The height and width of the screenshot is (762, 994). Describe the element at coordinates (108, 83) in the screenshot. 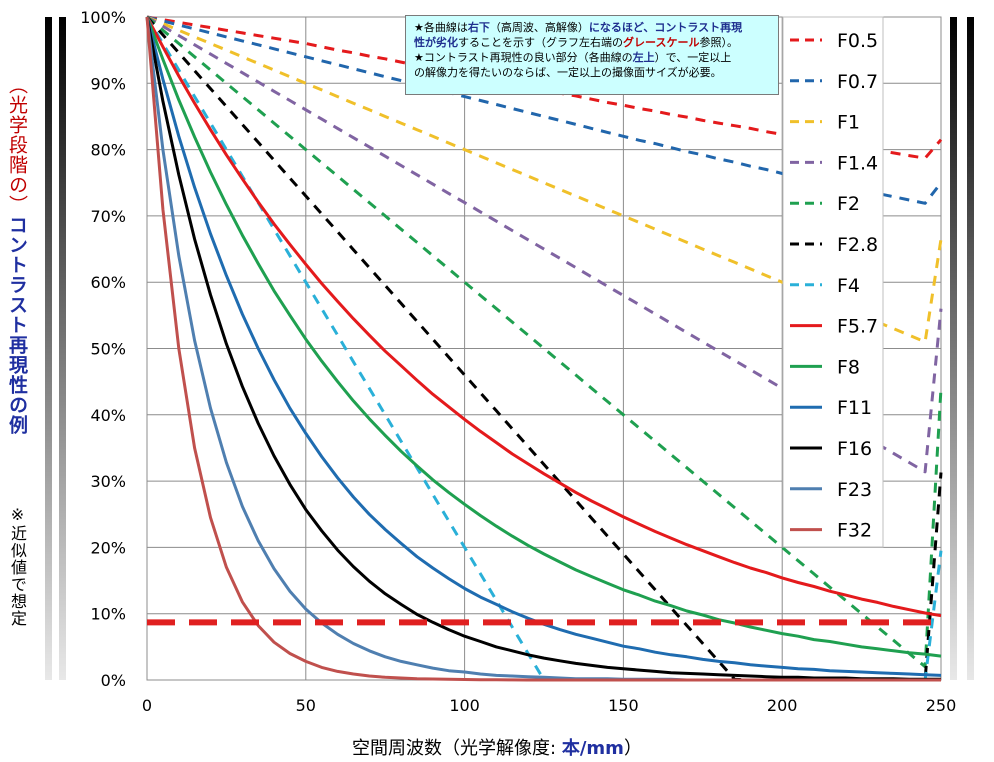

I see `y-tick-label: 90%` at that location.